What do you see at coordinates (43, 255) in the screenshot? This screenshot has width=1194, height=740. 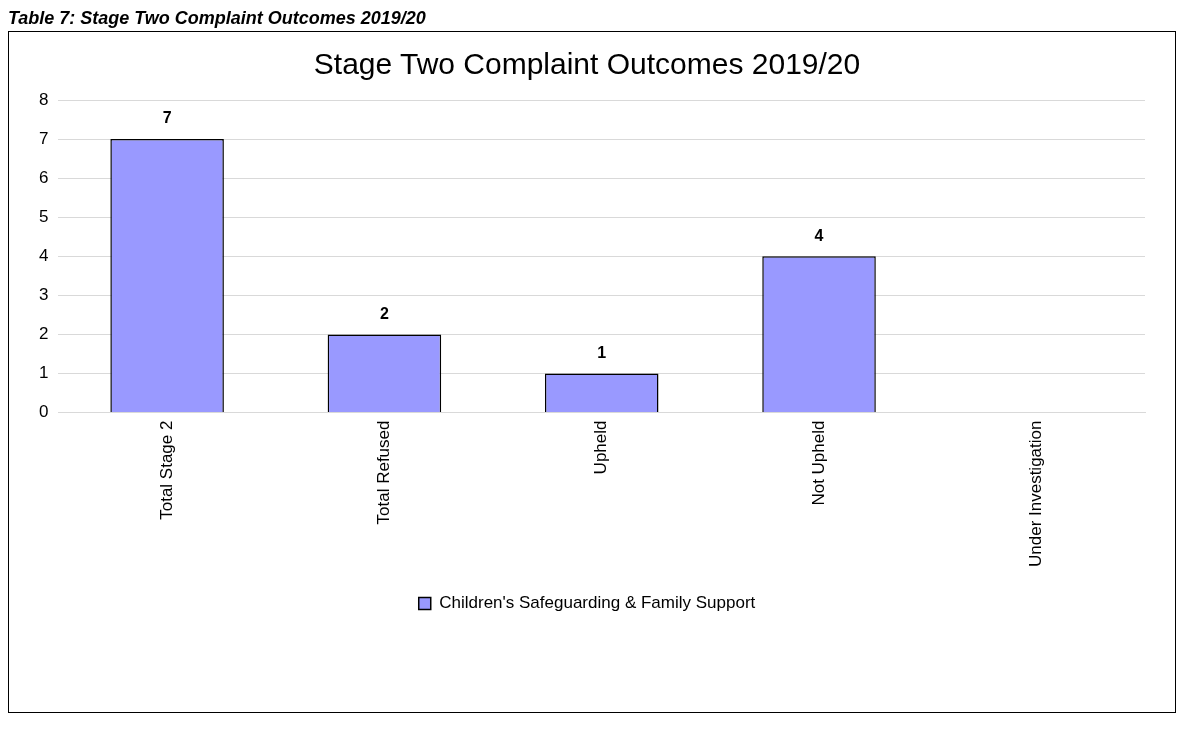 I see `y-tick-label: 4` at bounding box center [43, 255].